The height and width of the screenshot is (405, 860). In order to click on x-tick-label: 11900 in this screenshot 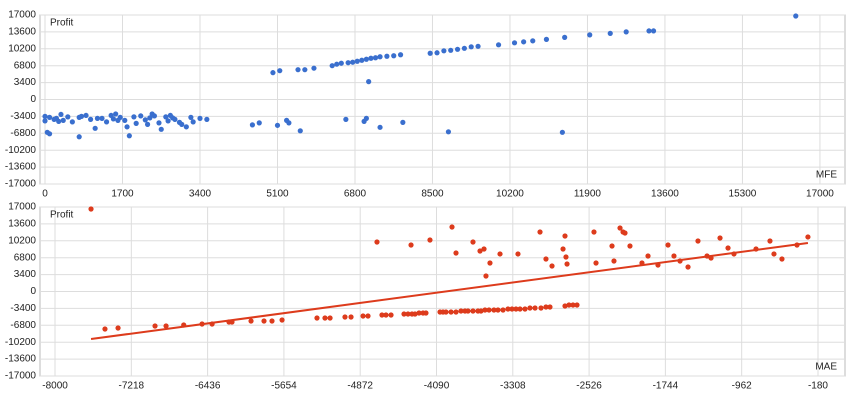, I will do `click(588, 194)`.